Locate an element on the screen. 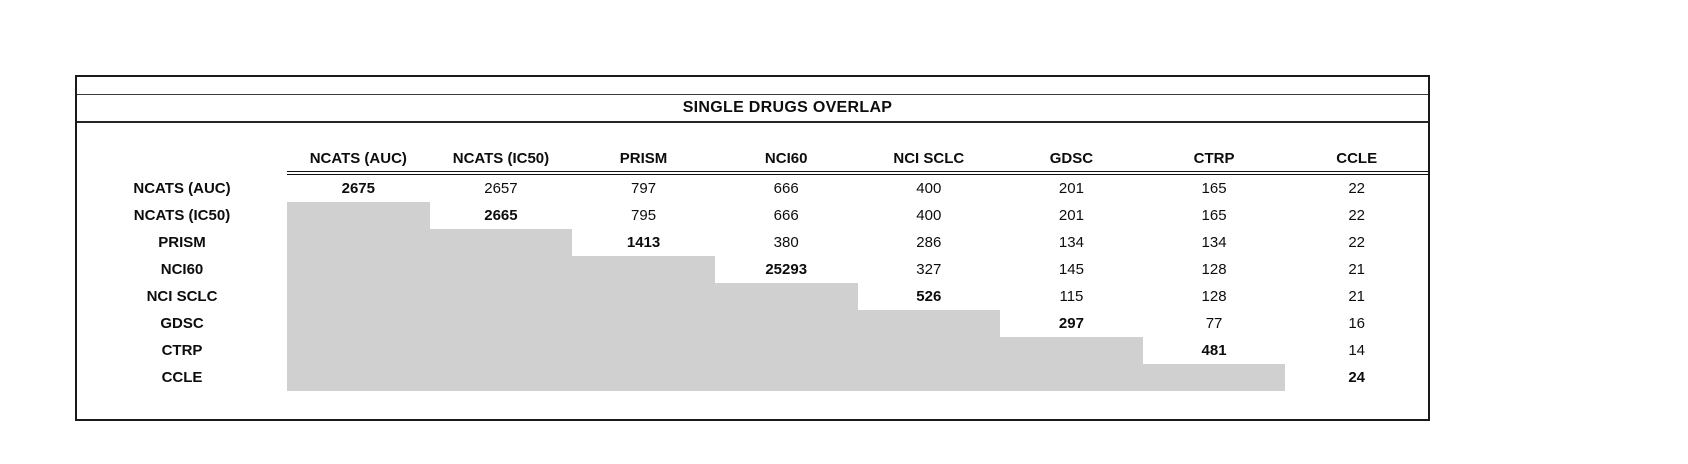  matrix-cell: 24 is located at coordinates (1357, 377).